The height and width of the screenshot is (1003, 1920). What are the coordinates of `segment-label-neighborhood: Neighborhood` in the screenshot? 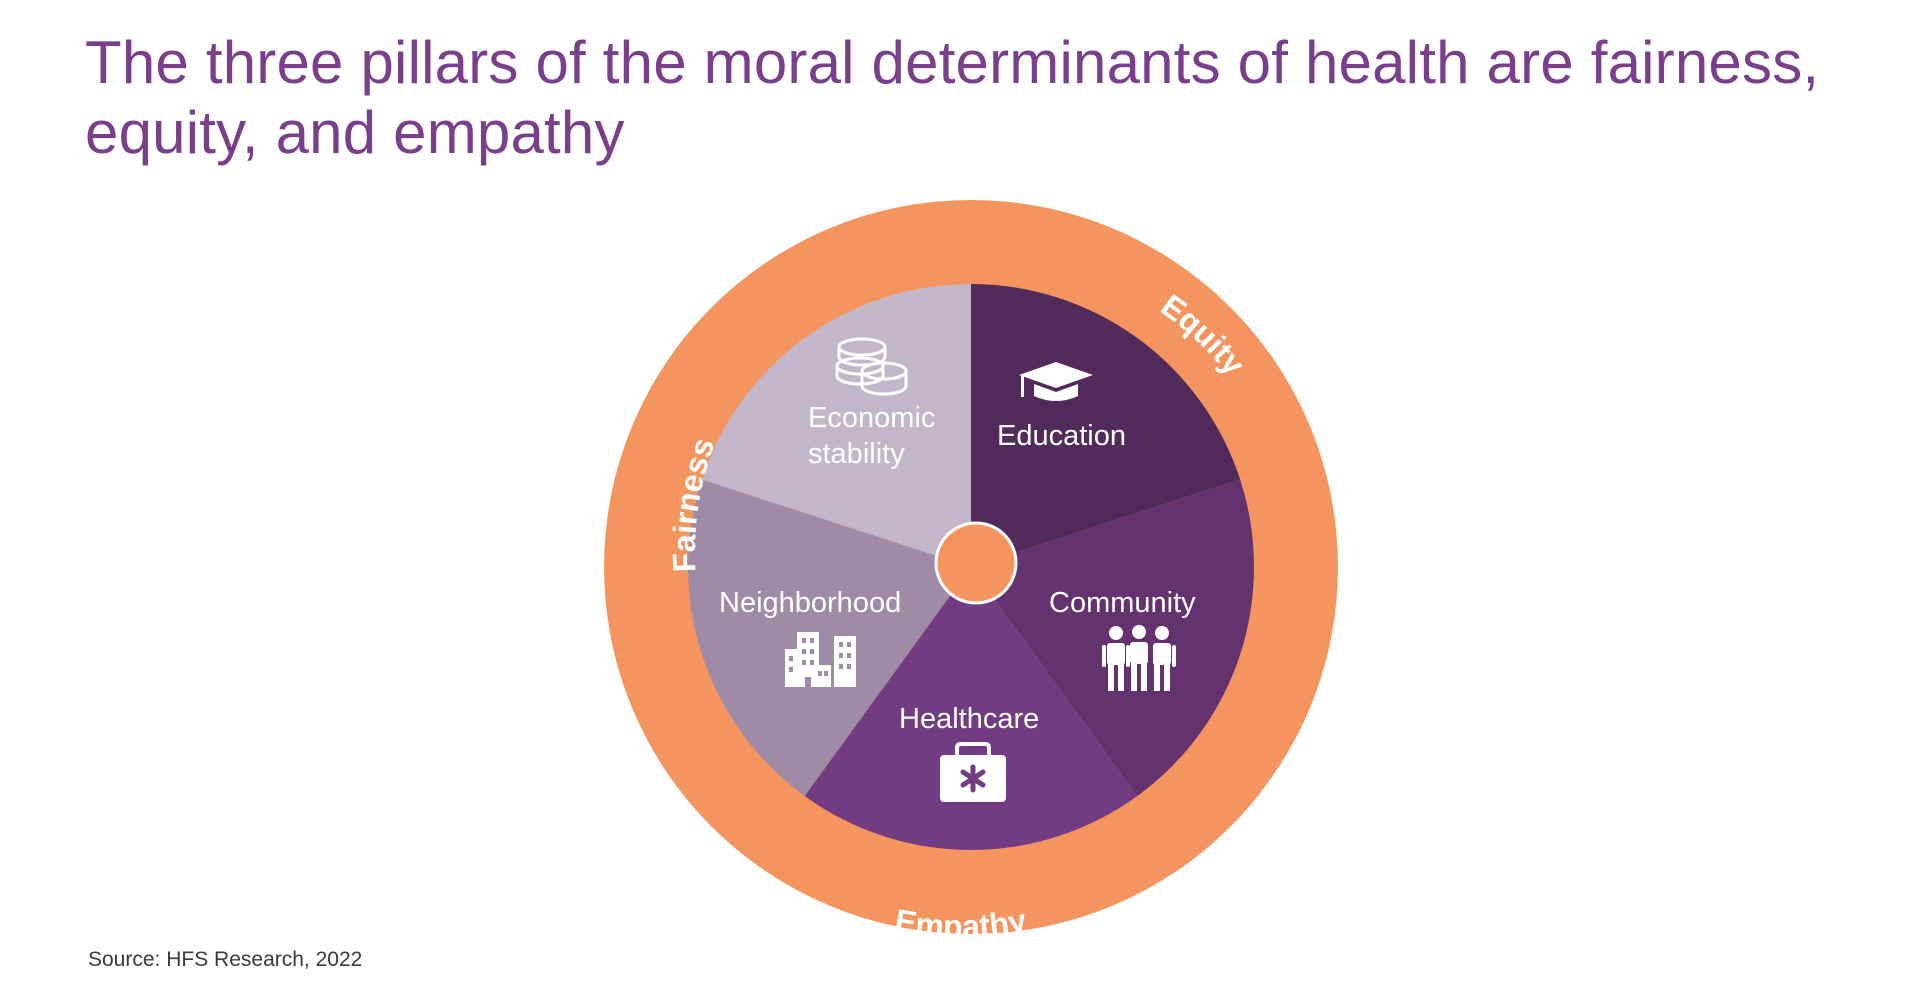 It's located at (810, 603).